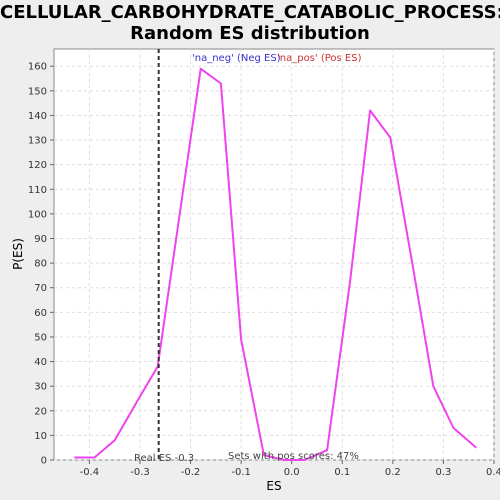 This screenshot has width=500, height=500. Describe the element at coordinates (191, 472) in the screenshot. I see `x-tick-label: -0.2` at that location.